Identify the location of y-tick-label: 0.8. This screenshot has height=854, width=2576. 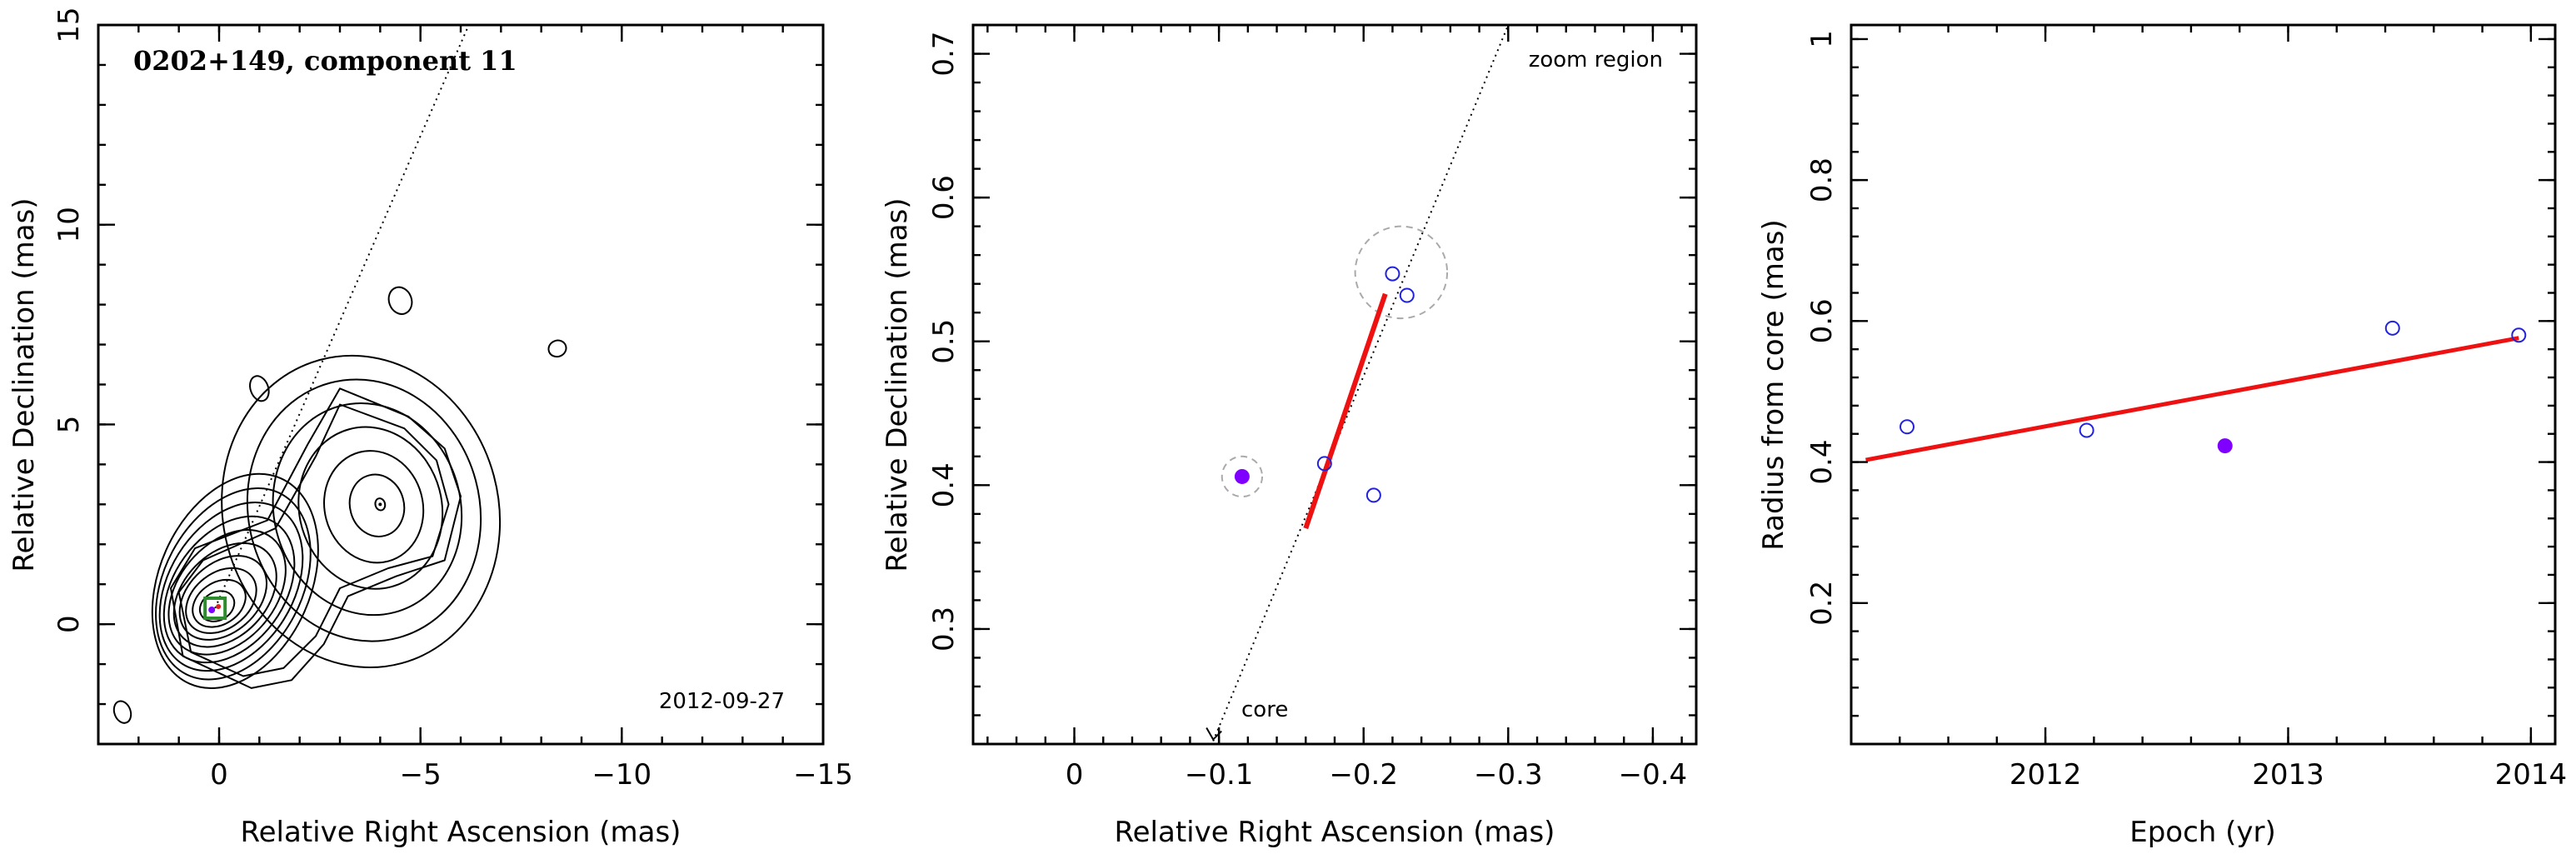
(1822, 179).